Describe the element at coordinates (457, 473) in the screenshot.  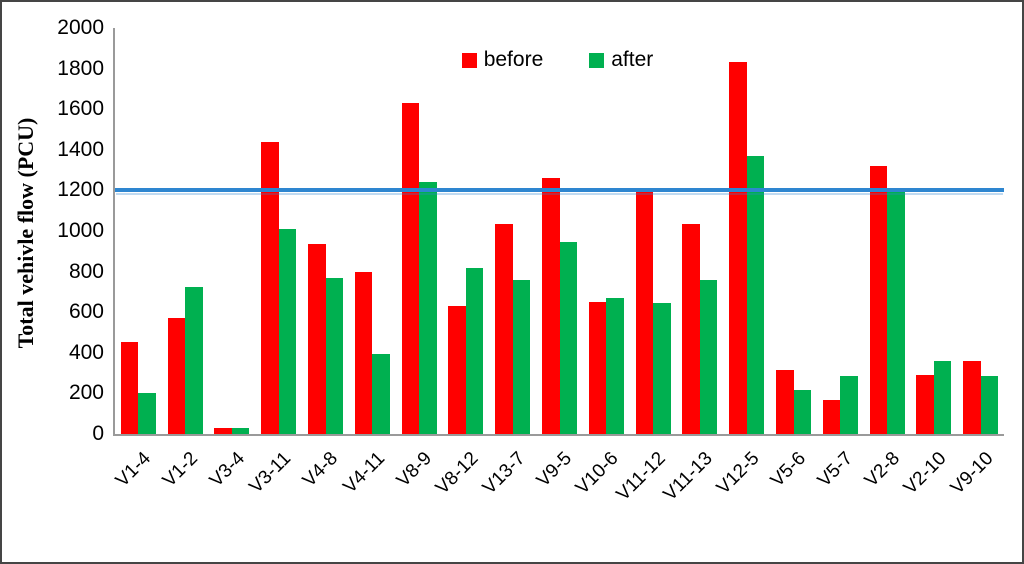
I see `x-tick-label-V8-12: V8-12` at that location.